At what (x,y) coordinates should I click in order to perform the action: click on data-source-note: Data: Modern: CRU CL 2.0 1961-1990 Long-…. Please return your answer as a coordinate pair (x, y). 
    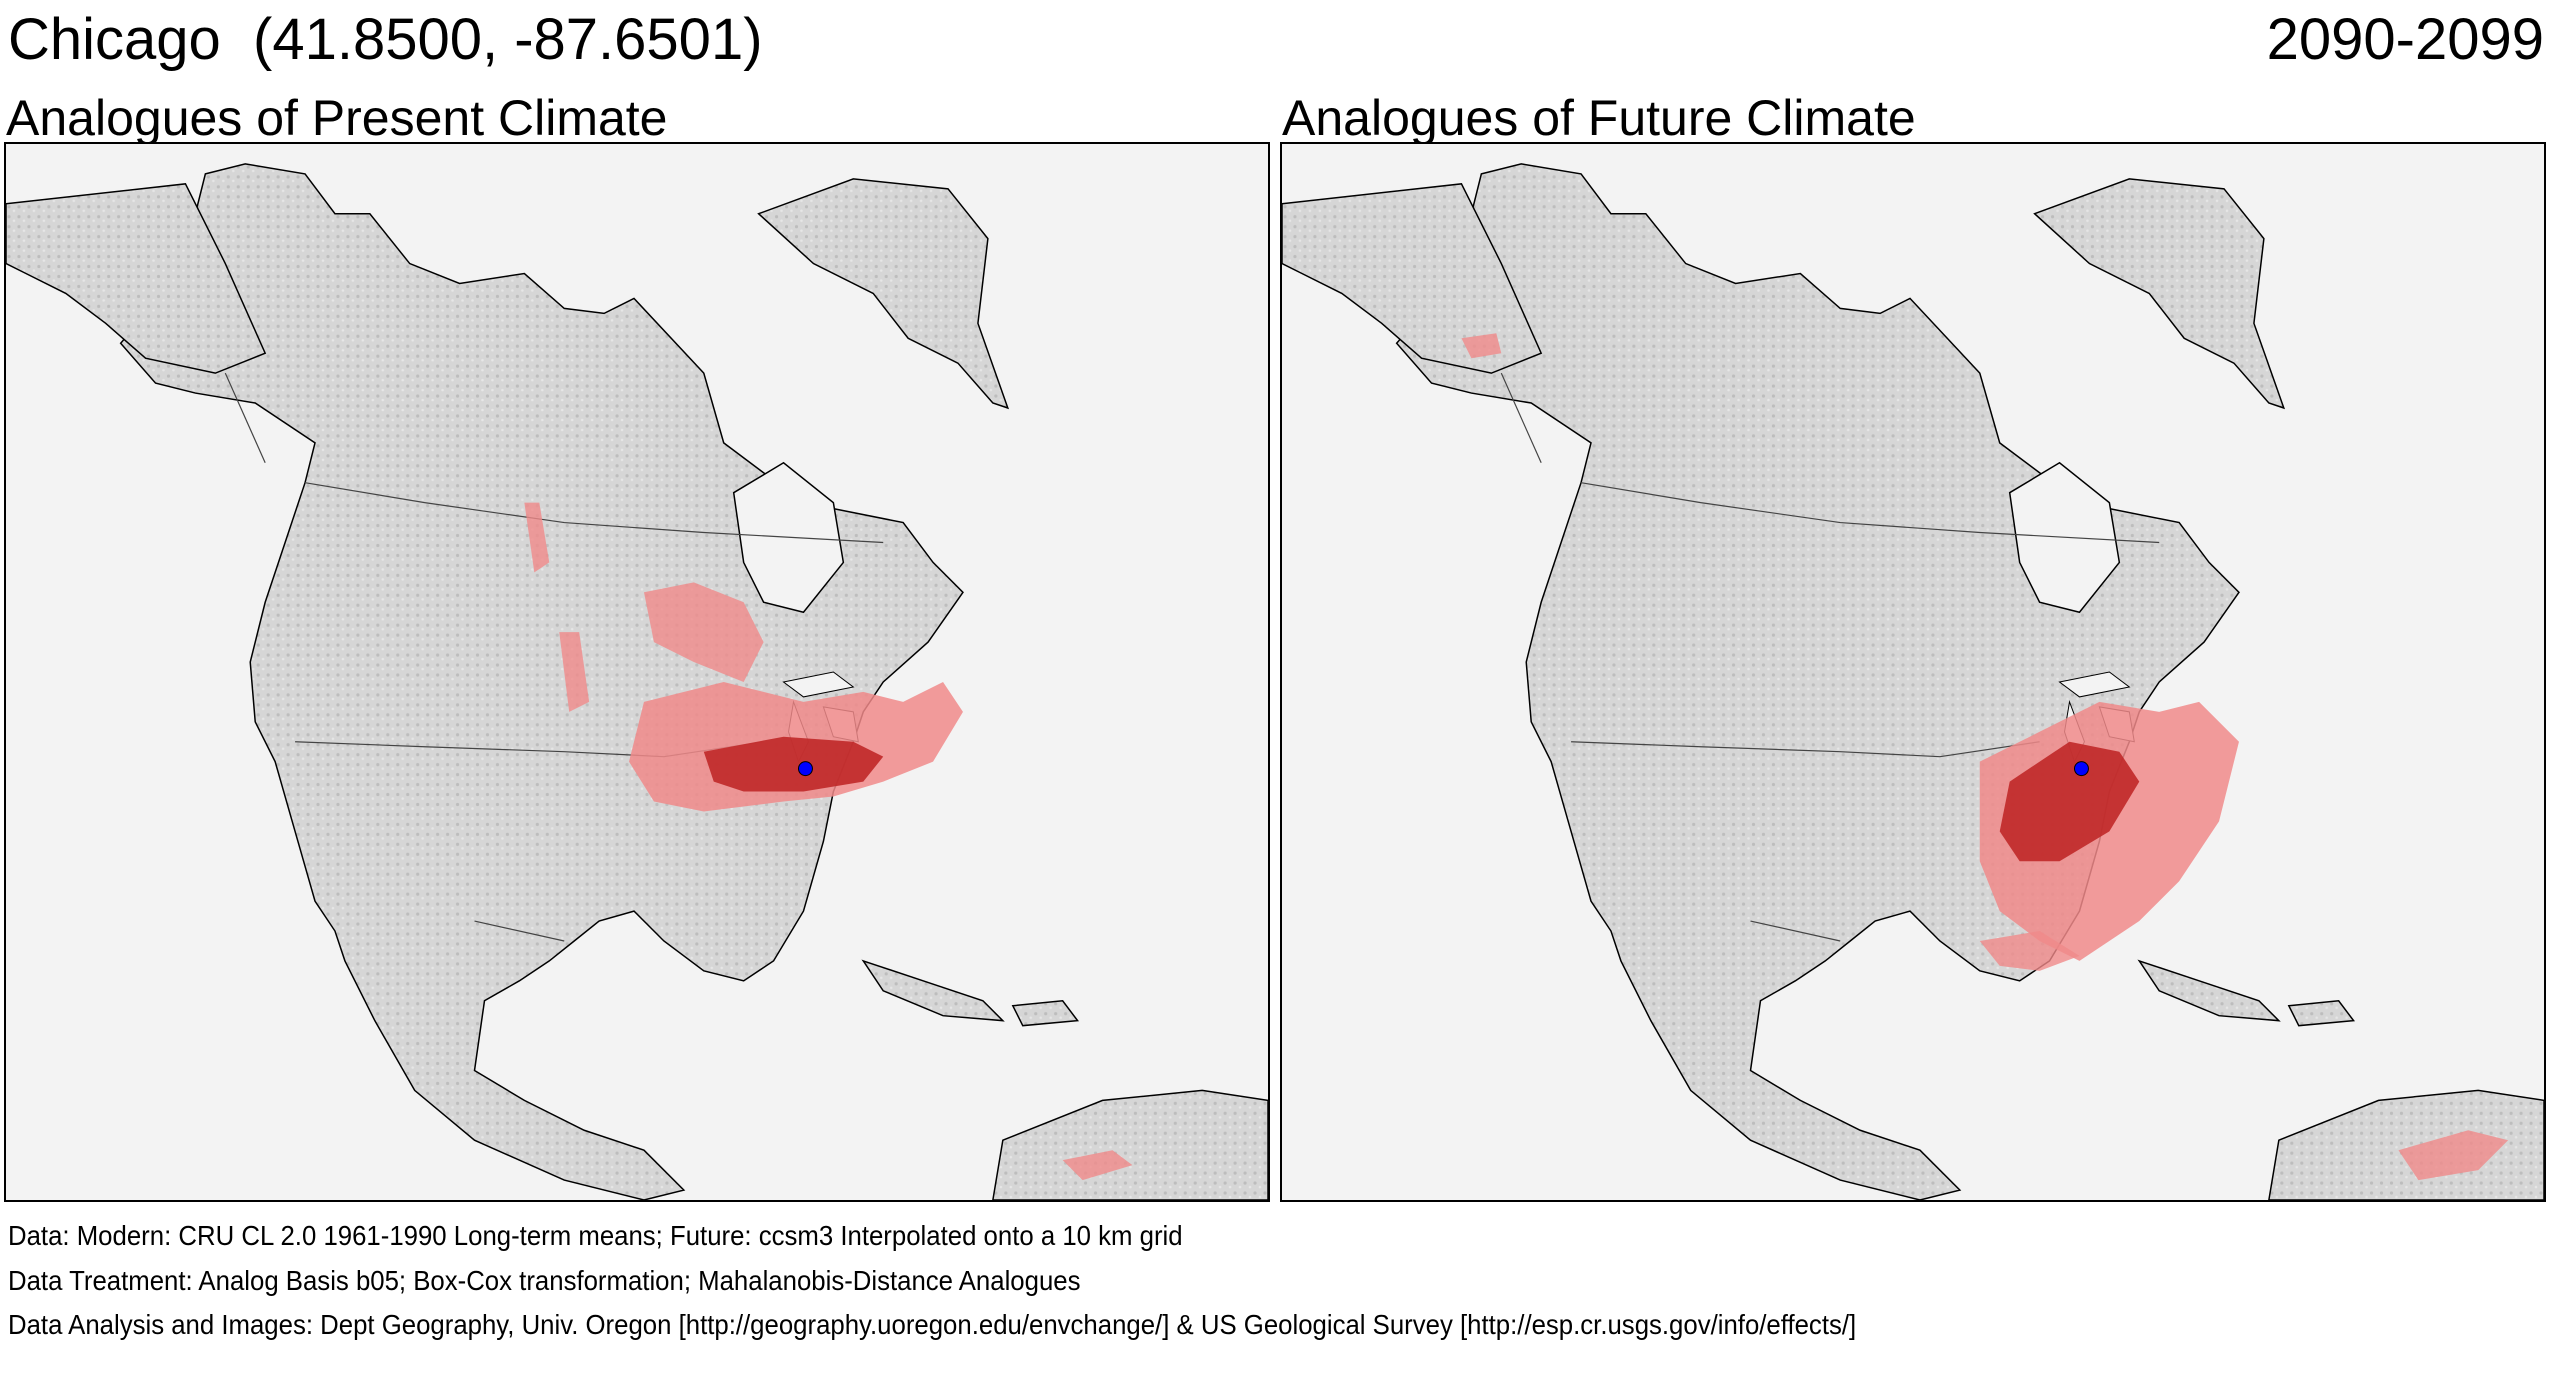
    Looking at the image, I should click on (595, 1235).